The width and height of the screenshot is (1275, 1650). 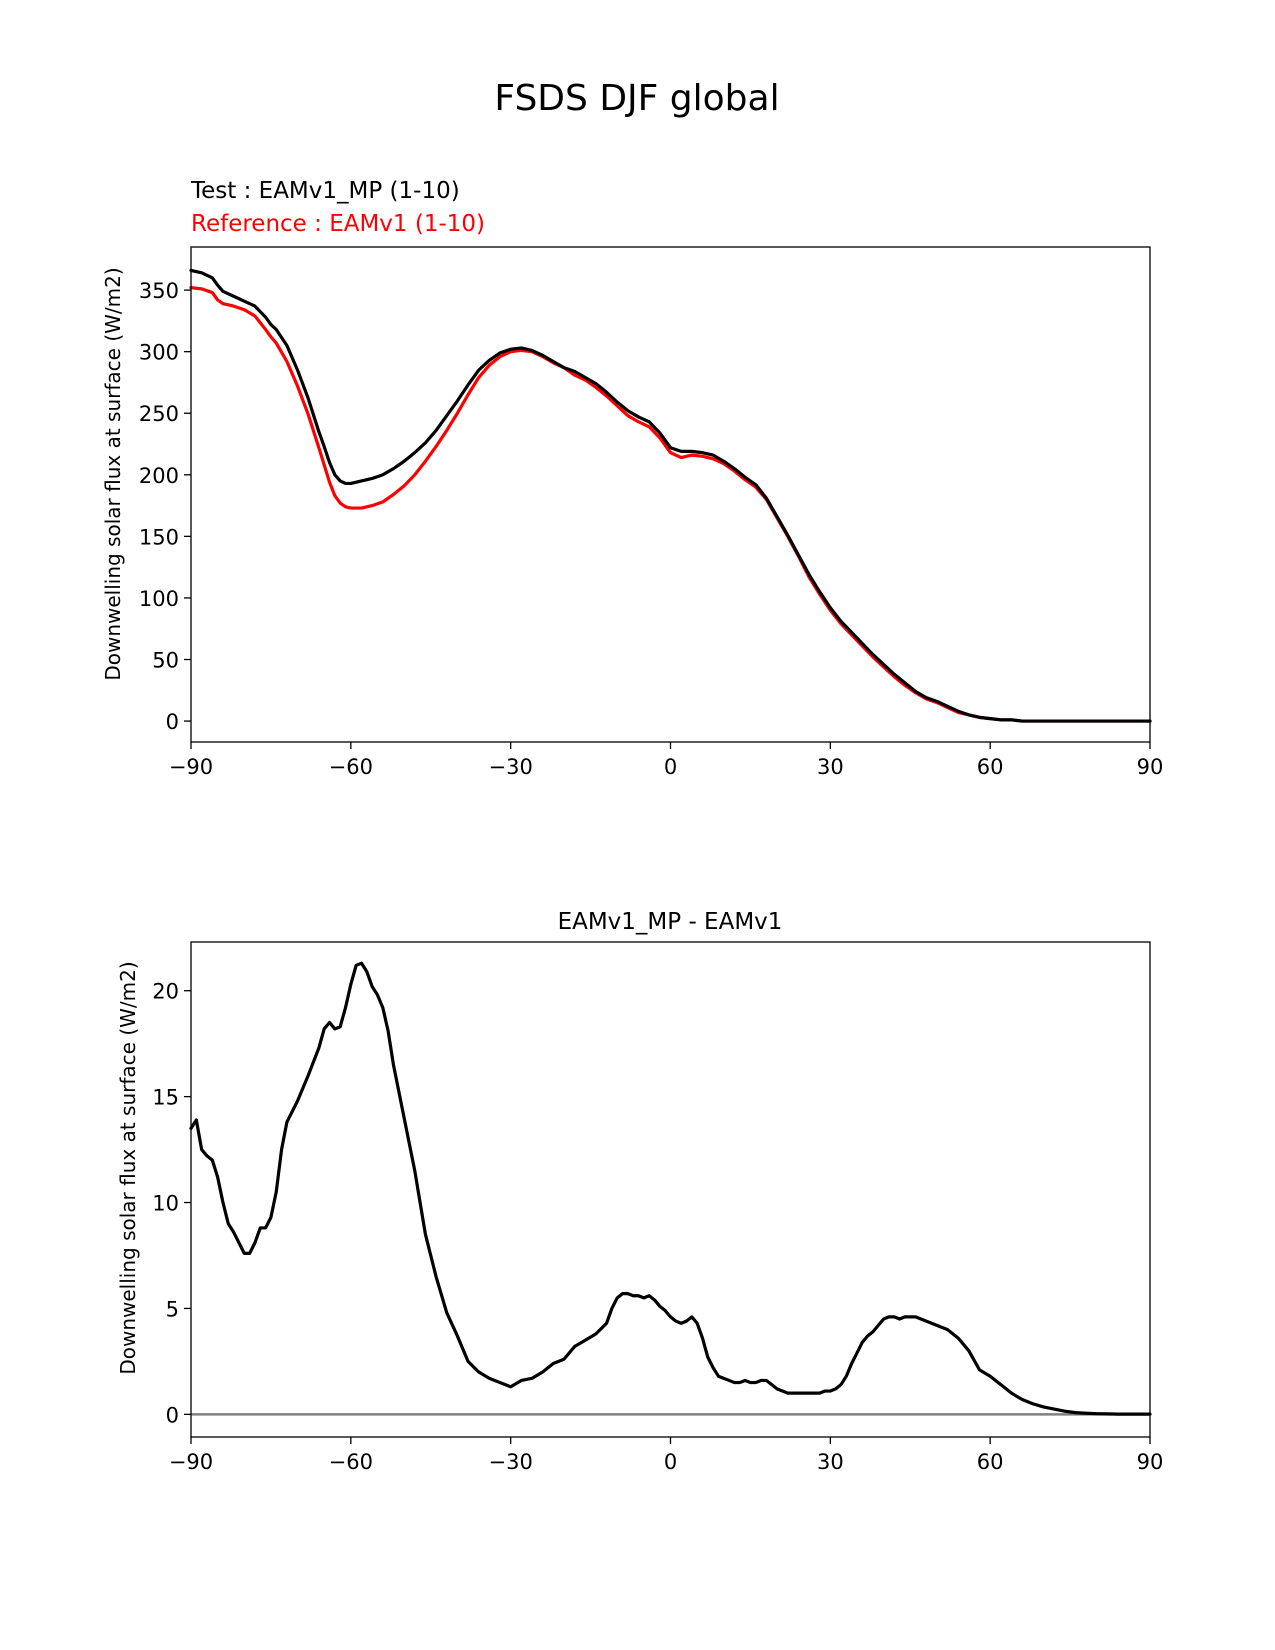 I want to click on x-axis-ticks-top: −90 −60 −30 0 30 60 90, so click(x=666, y=760).